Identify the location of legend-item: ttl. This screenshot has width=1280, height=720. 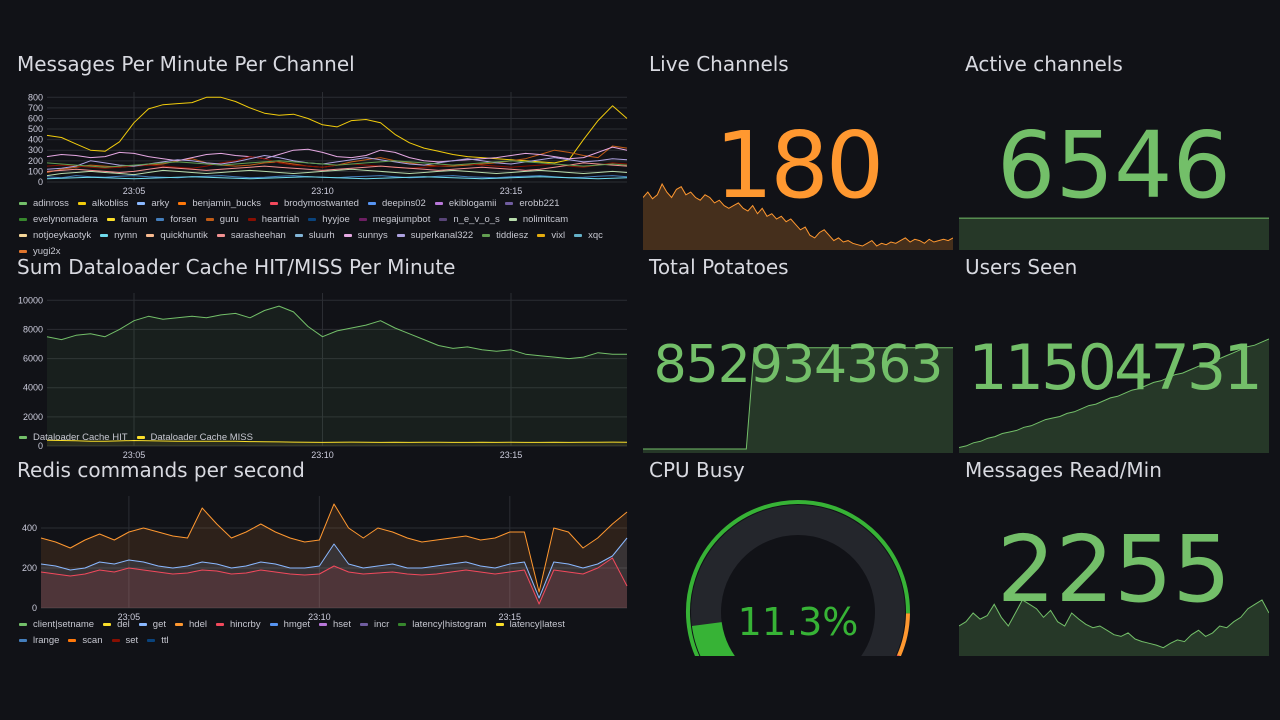
(158, 641).